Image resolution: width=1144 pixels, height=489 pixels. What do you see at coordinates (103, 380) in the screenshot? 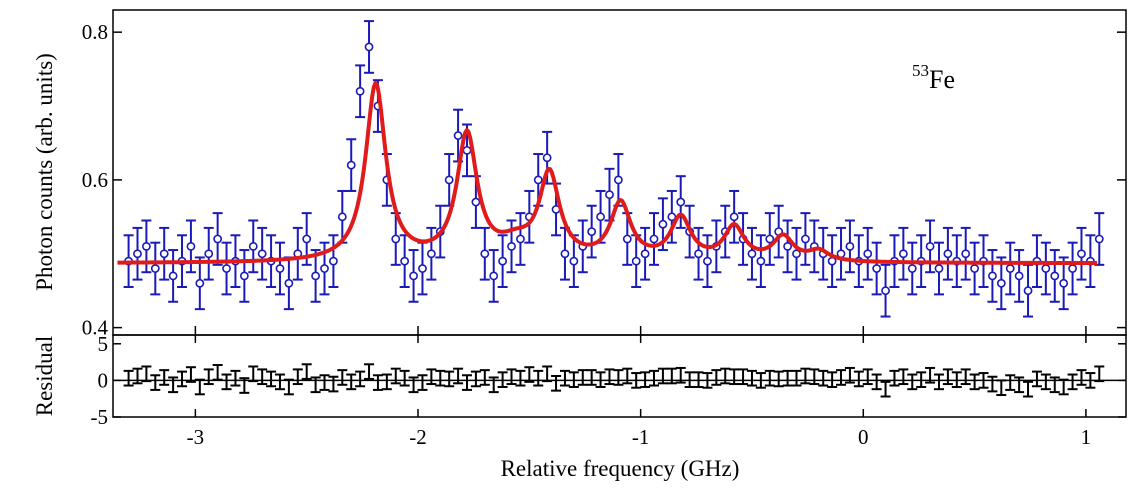
I see `residual-y-tick-label: 0` at bounding box center [103, 380].